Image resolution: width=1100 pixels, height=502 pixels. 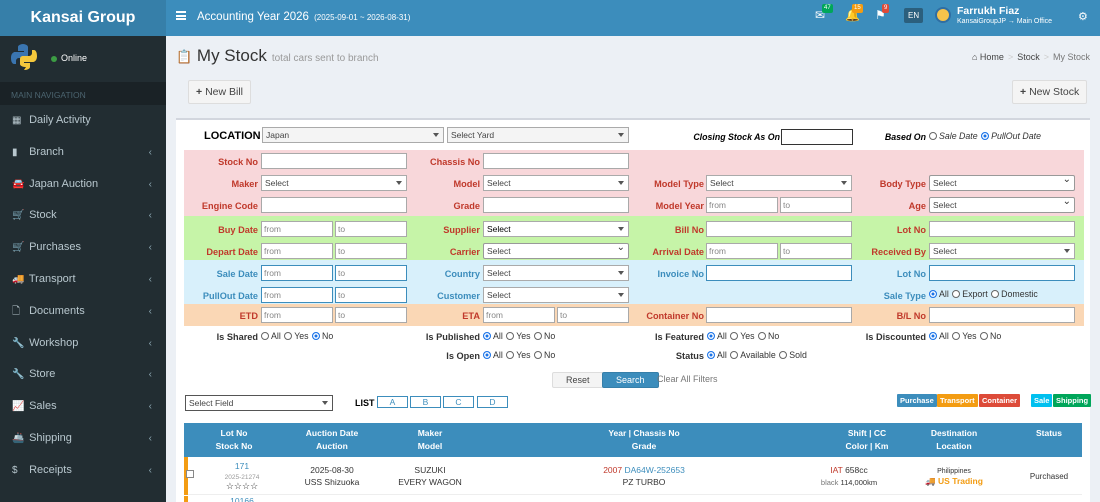 What do you see at coordinates (83, 153) in the screenshot?
I see `sidebar-item-branch: ▮ Branch ‹` at bounding box center [83, 153].